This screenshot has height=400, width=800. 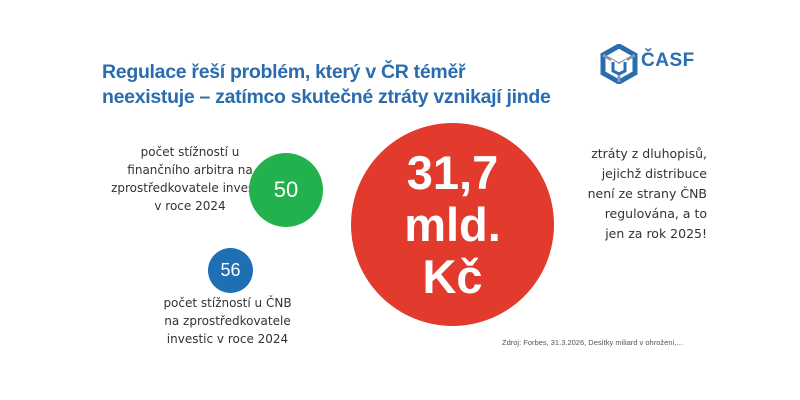 I want to click on bond-losses-circle: 31,7 mld. Kč, so click(x=452, y=224).